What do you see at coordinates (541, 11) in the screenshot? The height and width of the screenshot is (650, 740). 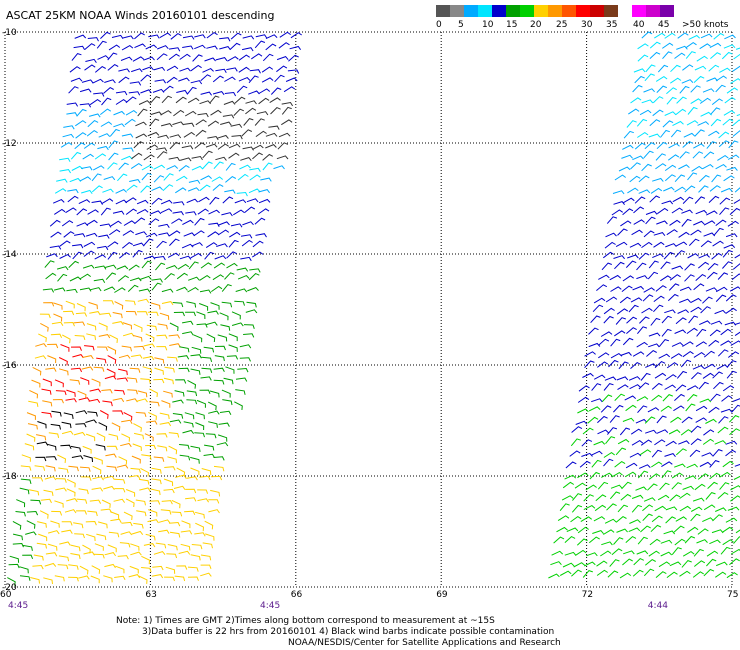 I see `legend-swatch` at bounding box center [541, 11].